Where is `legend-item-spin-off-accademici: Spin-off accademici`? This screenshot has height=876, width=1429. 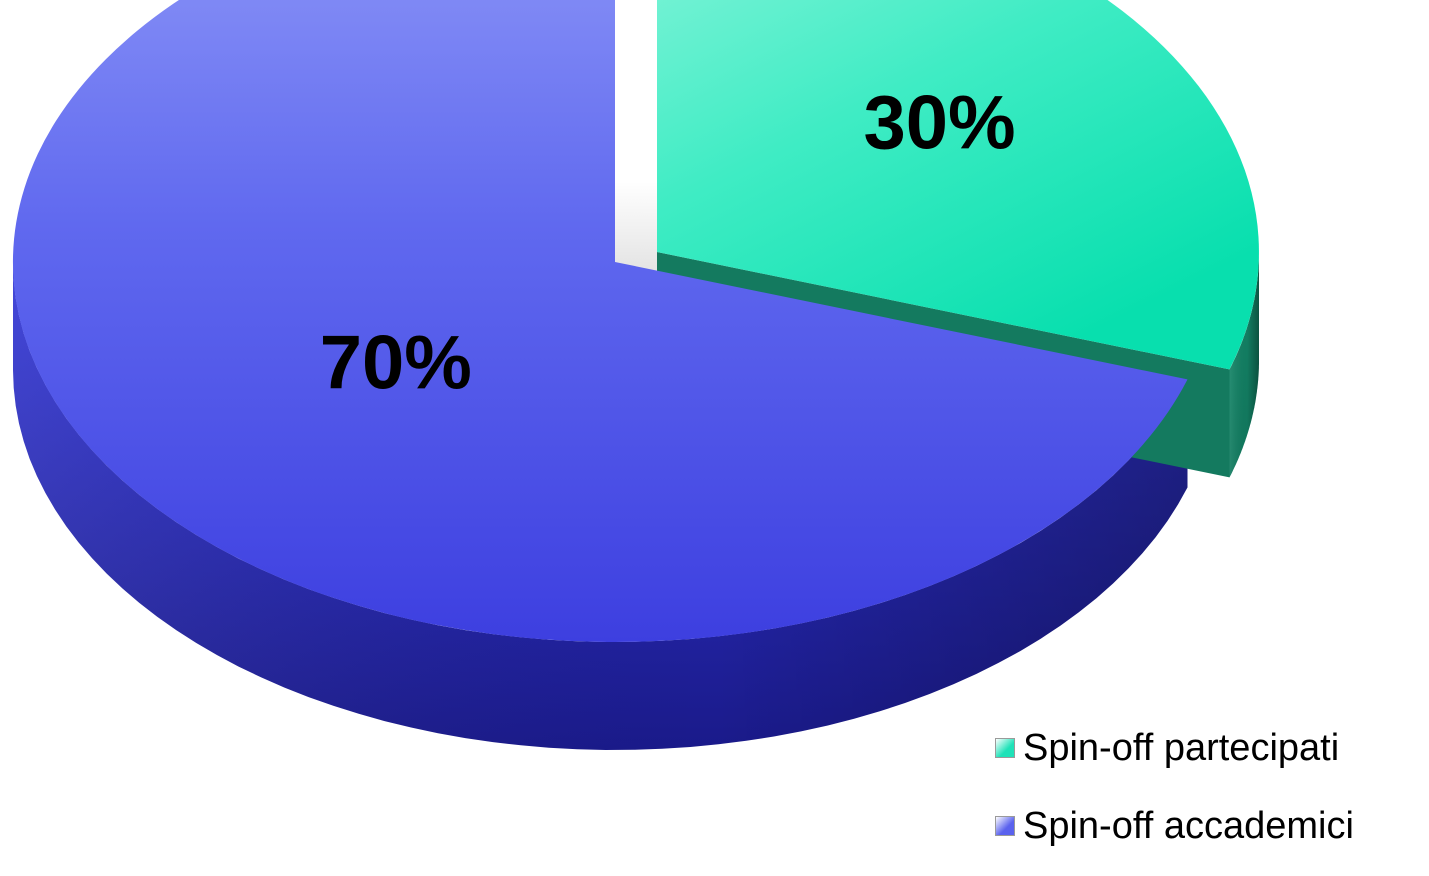 legend-item-spin-off-accademici: Spin-off accademici is located at coordinates (1205, 826).